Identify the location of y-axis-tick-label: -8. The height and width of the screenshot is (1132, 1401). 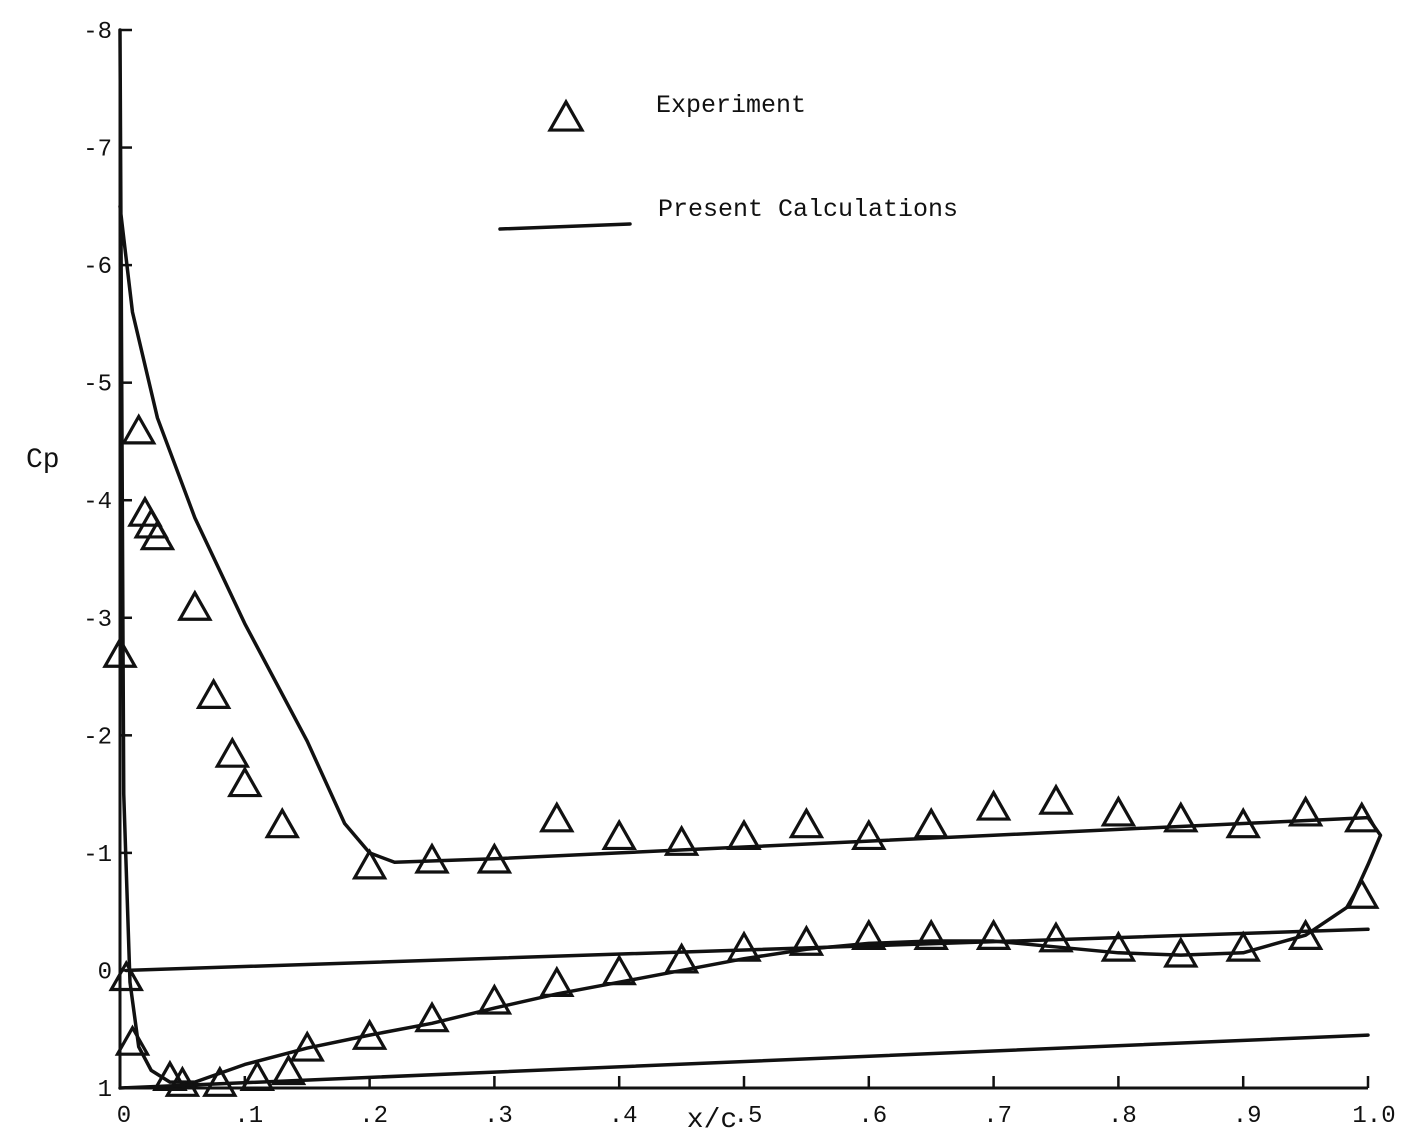
(97, 32).